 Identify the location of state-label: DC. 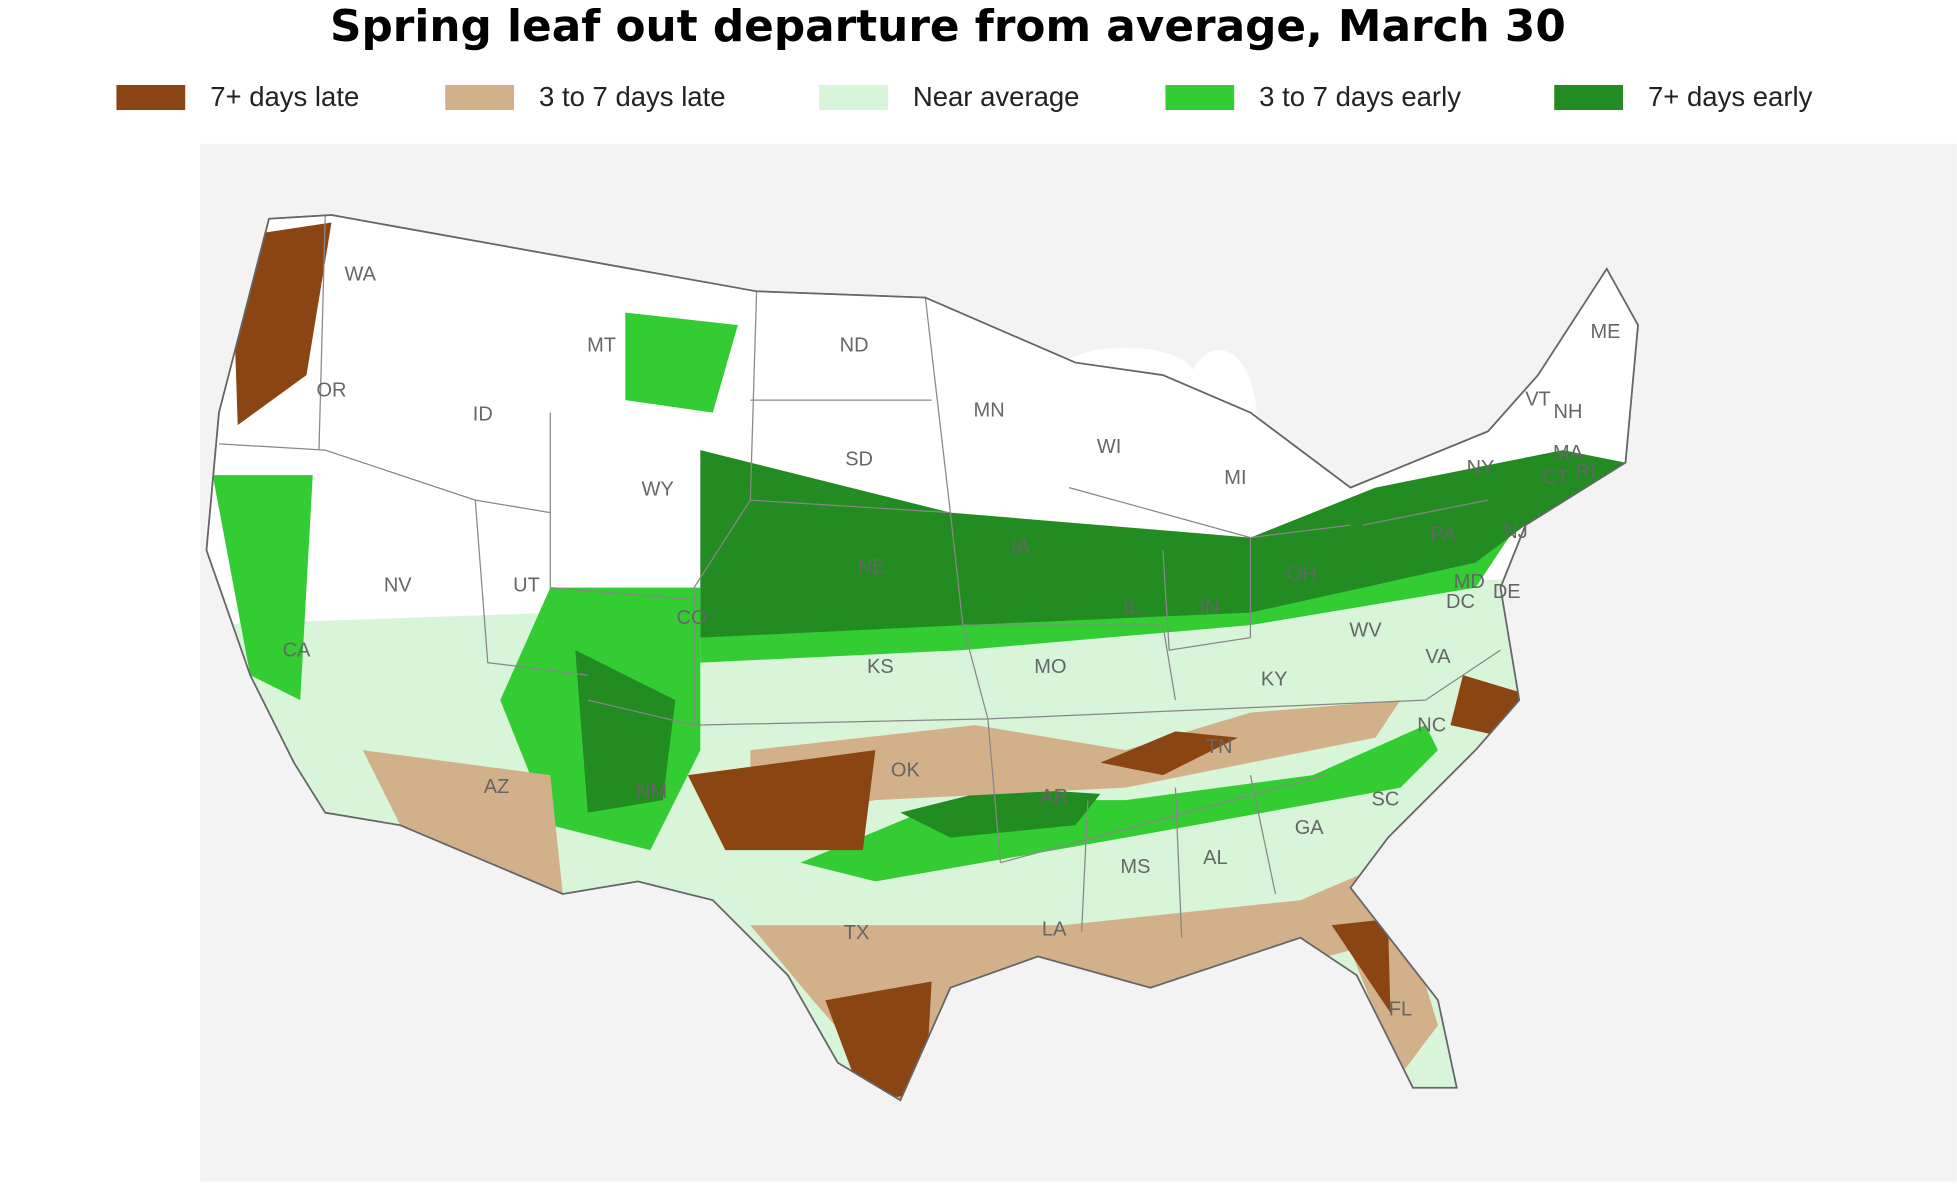
(1460, 602).